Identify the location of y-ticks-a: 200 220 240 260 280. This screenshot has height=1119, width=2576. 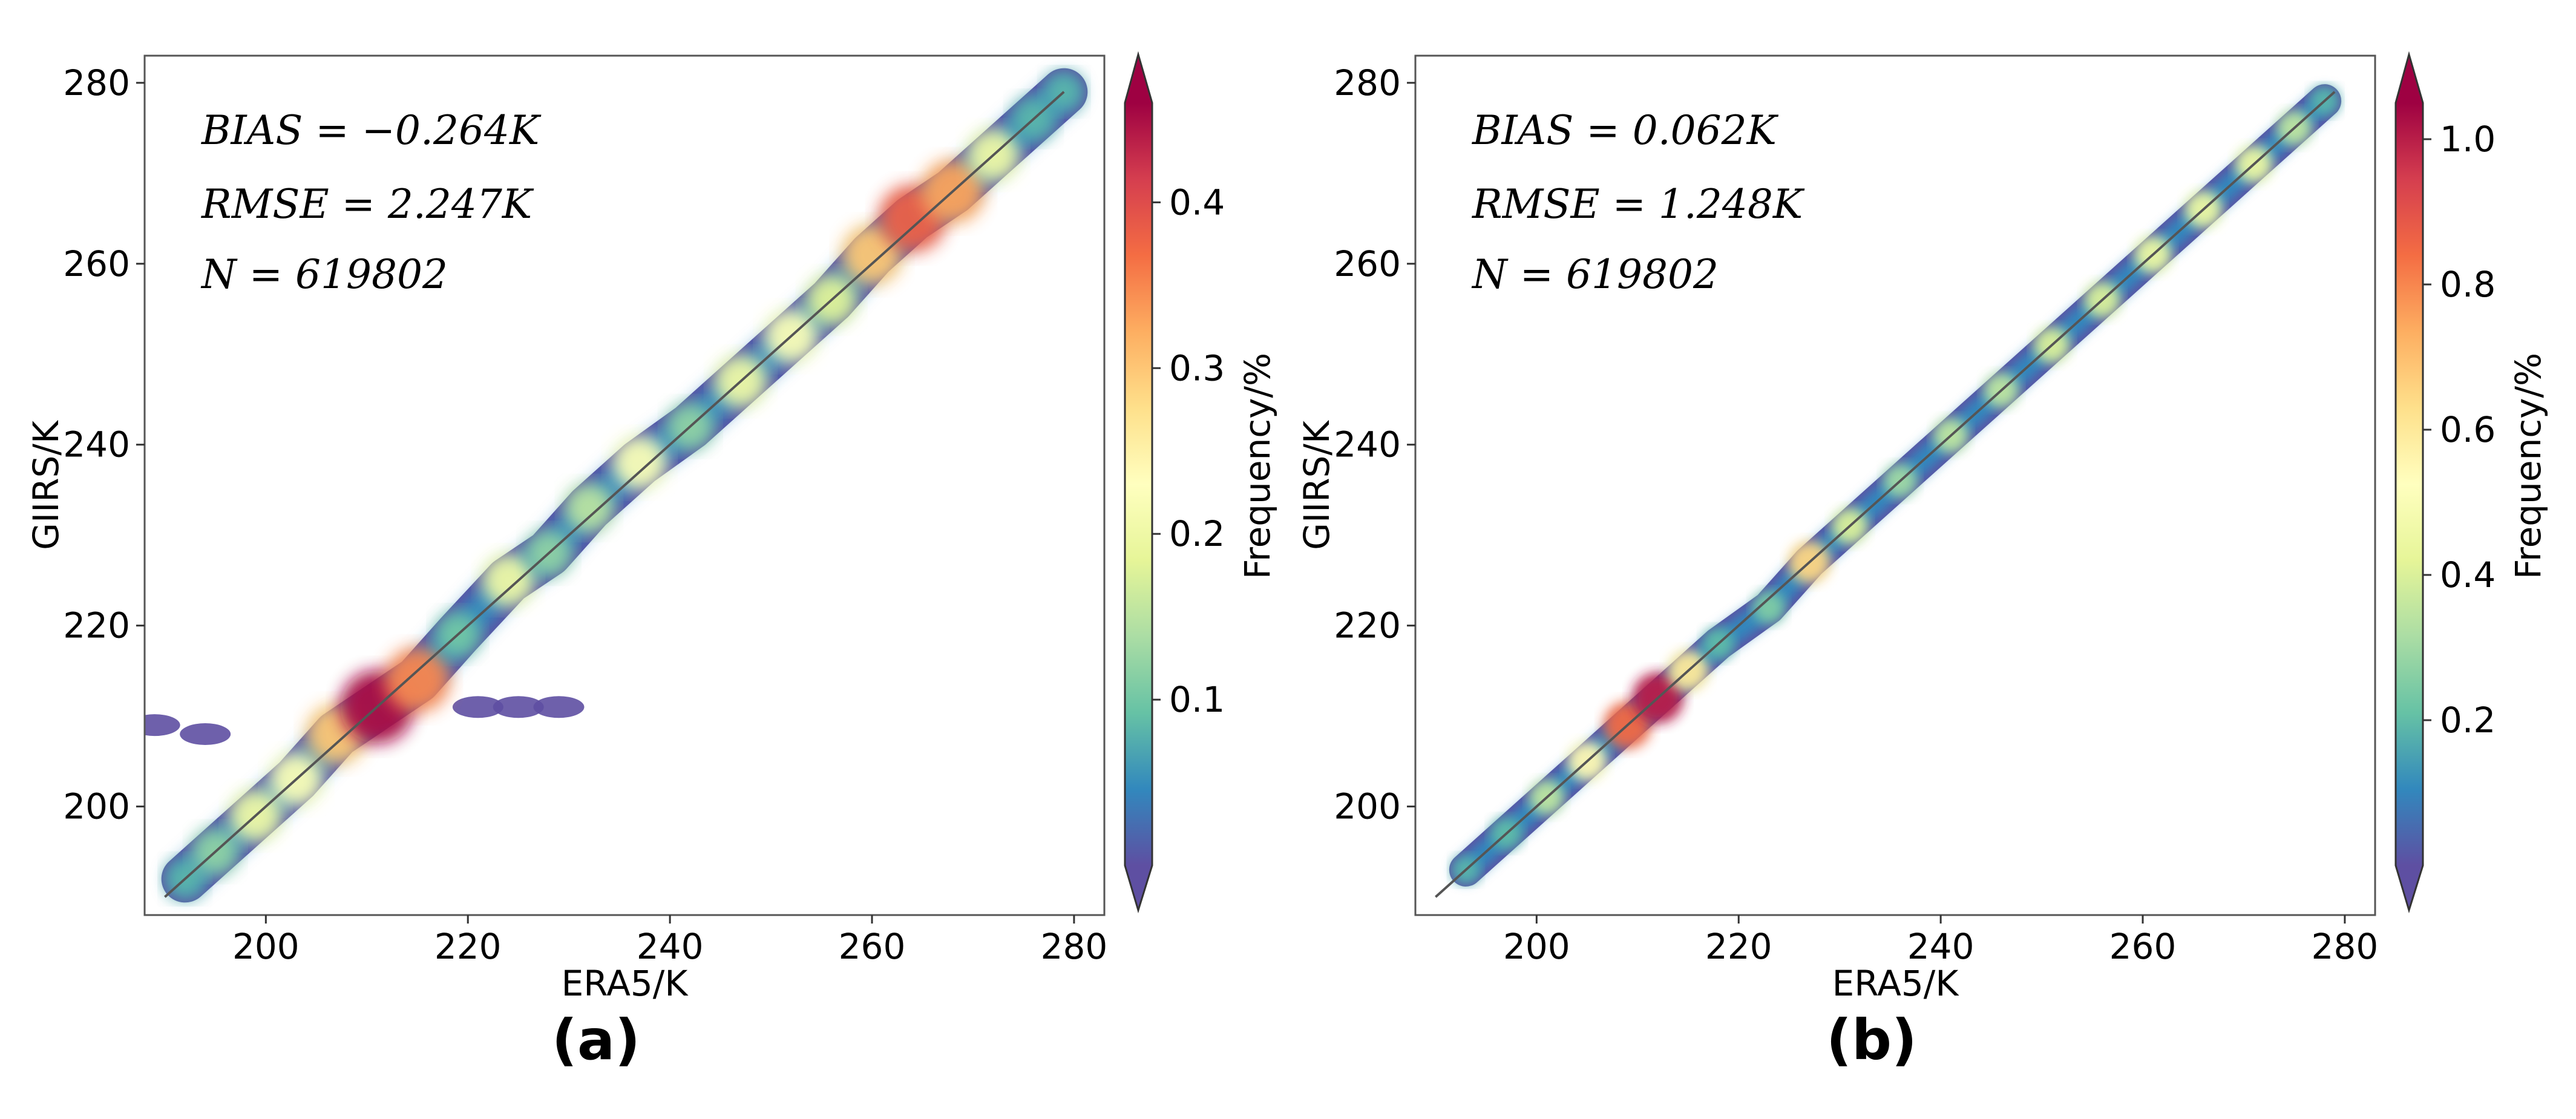
(104, 444).